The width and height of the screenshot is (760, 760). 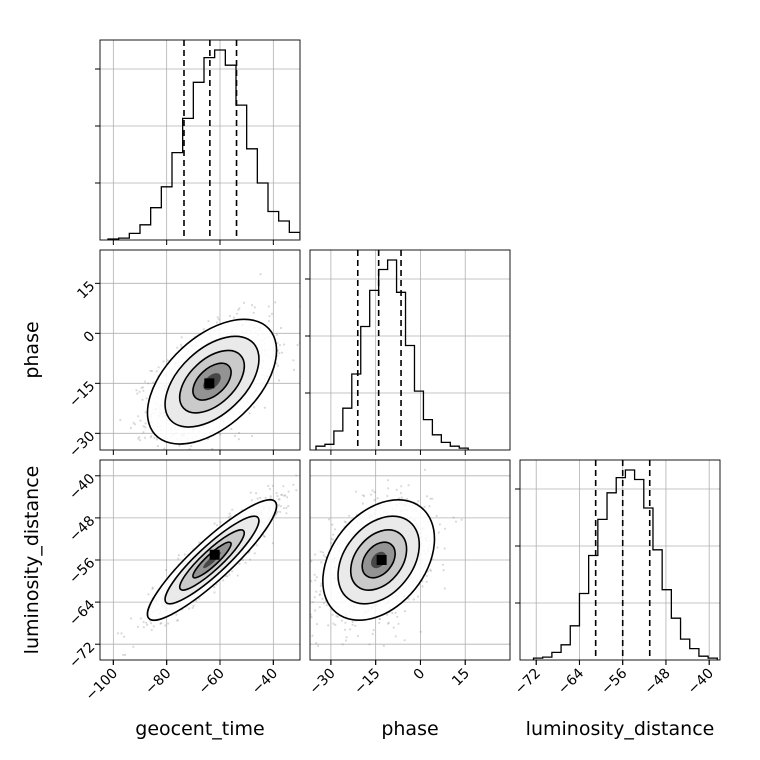 What do you see at coordinates (571, 681) in the screenshot?
I see `x-tick-label: −64` at bounding box center [571, 681].